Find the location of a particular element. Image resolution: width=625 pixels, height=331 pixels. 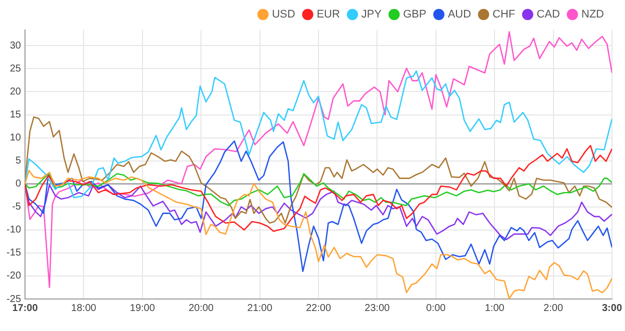

y-tick-label: -5 is located at coordinates (17, 207).